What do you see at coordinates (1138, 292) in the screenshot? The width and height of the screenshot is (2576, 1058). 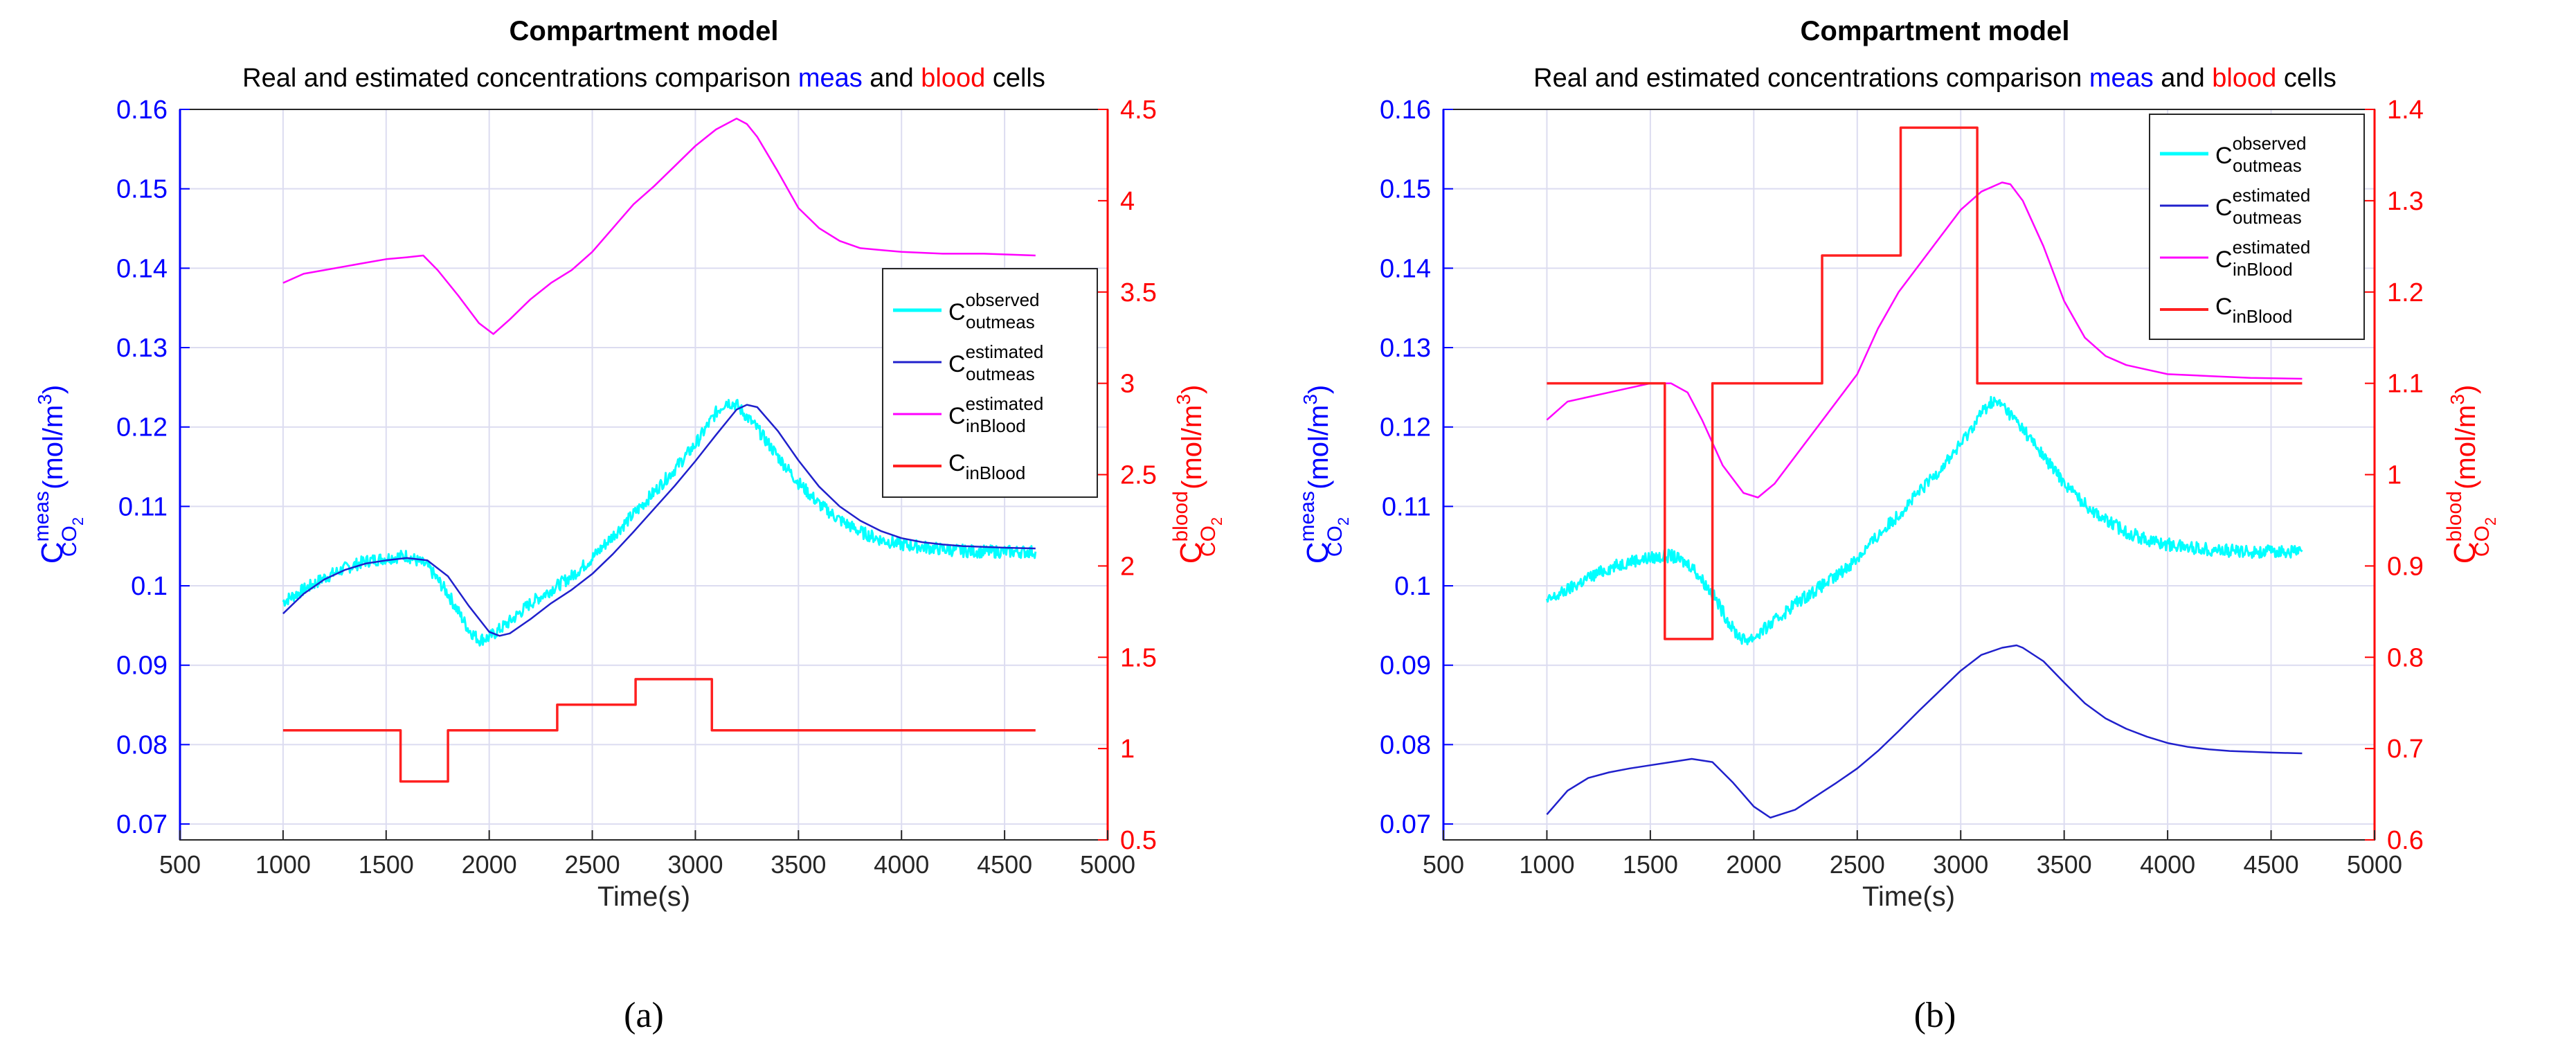 I see `y-right-tick-label: 3.5` at bounding box center [1138, 292].